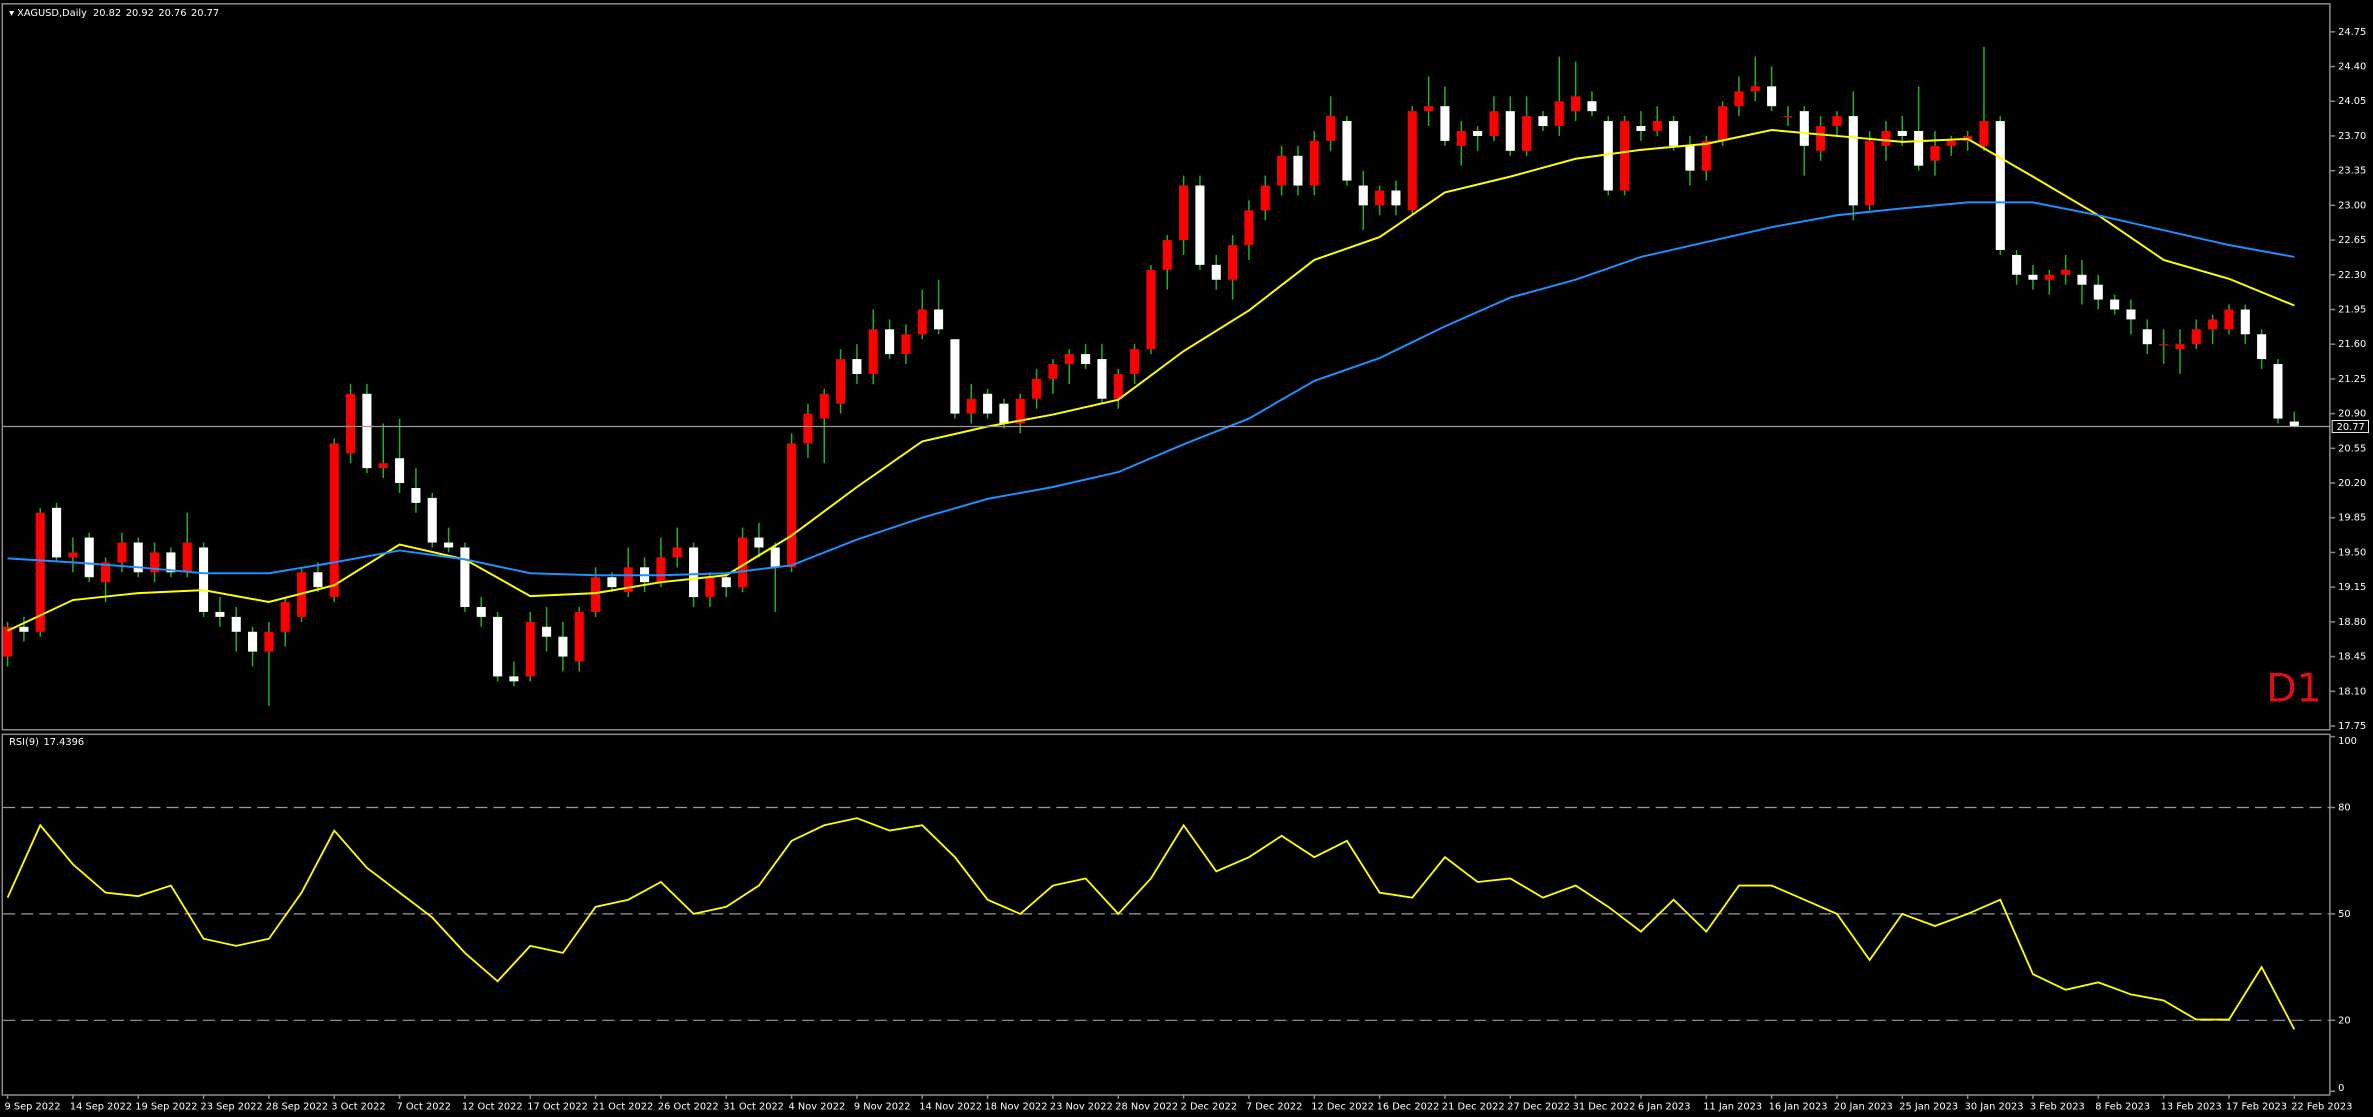 Image resolution: width=2373 pixels, height=1117 pixels. Describe the element at coordinates (205, 13) in the screenshot. I see `close-value: 20.77` at that location.